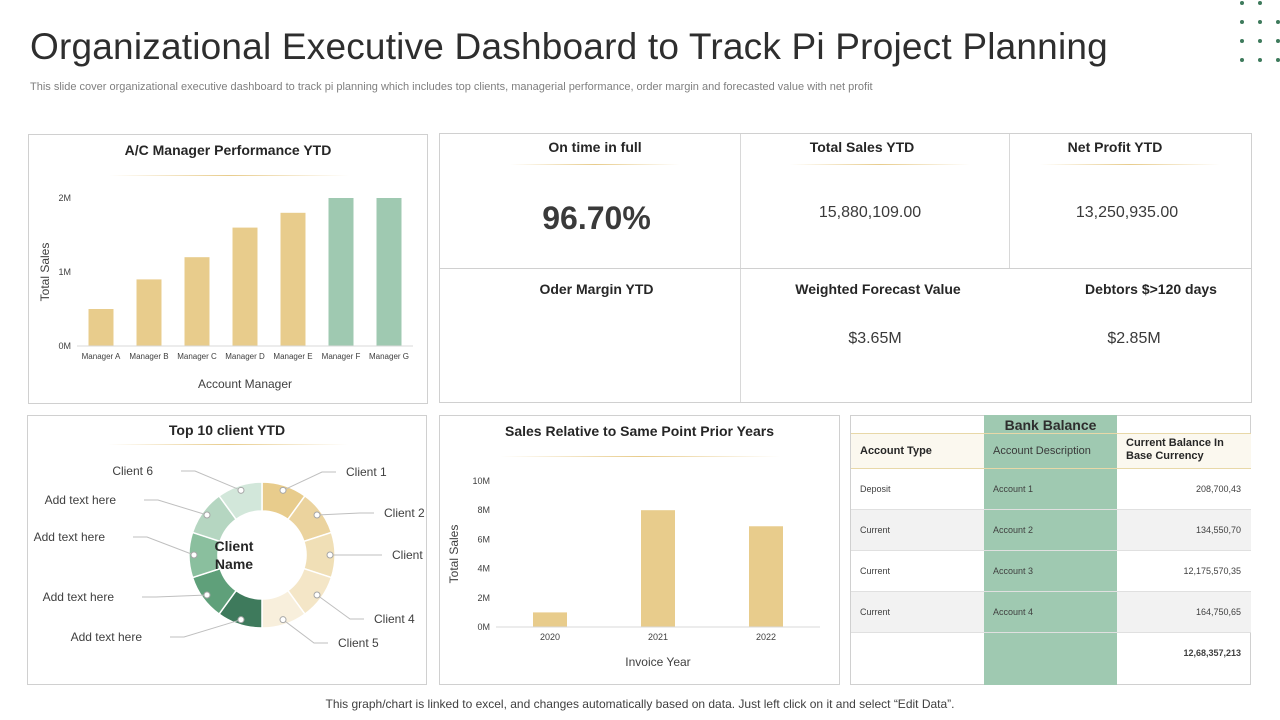  I want to click on account-description-cell: Account 1, so click(1013, 489).